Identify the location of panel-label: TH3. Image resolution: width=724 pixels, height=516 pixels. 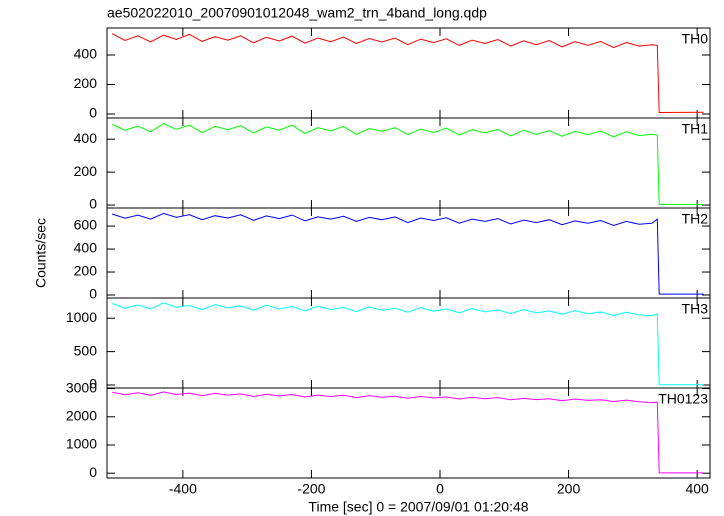
(695, 309).